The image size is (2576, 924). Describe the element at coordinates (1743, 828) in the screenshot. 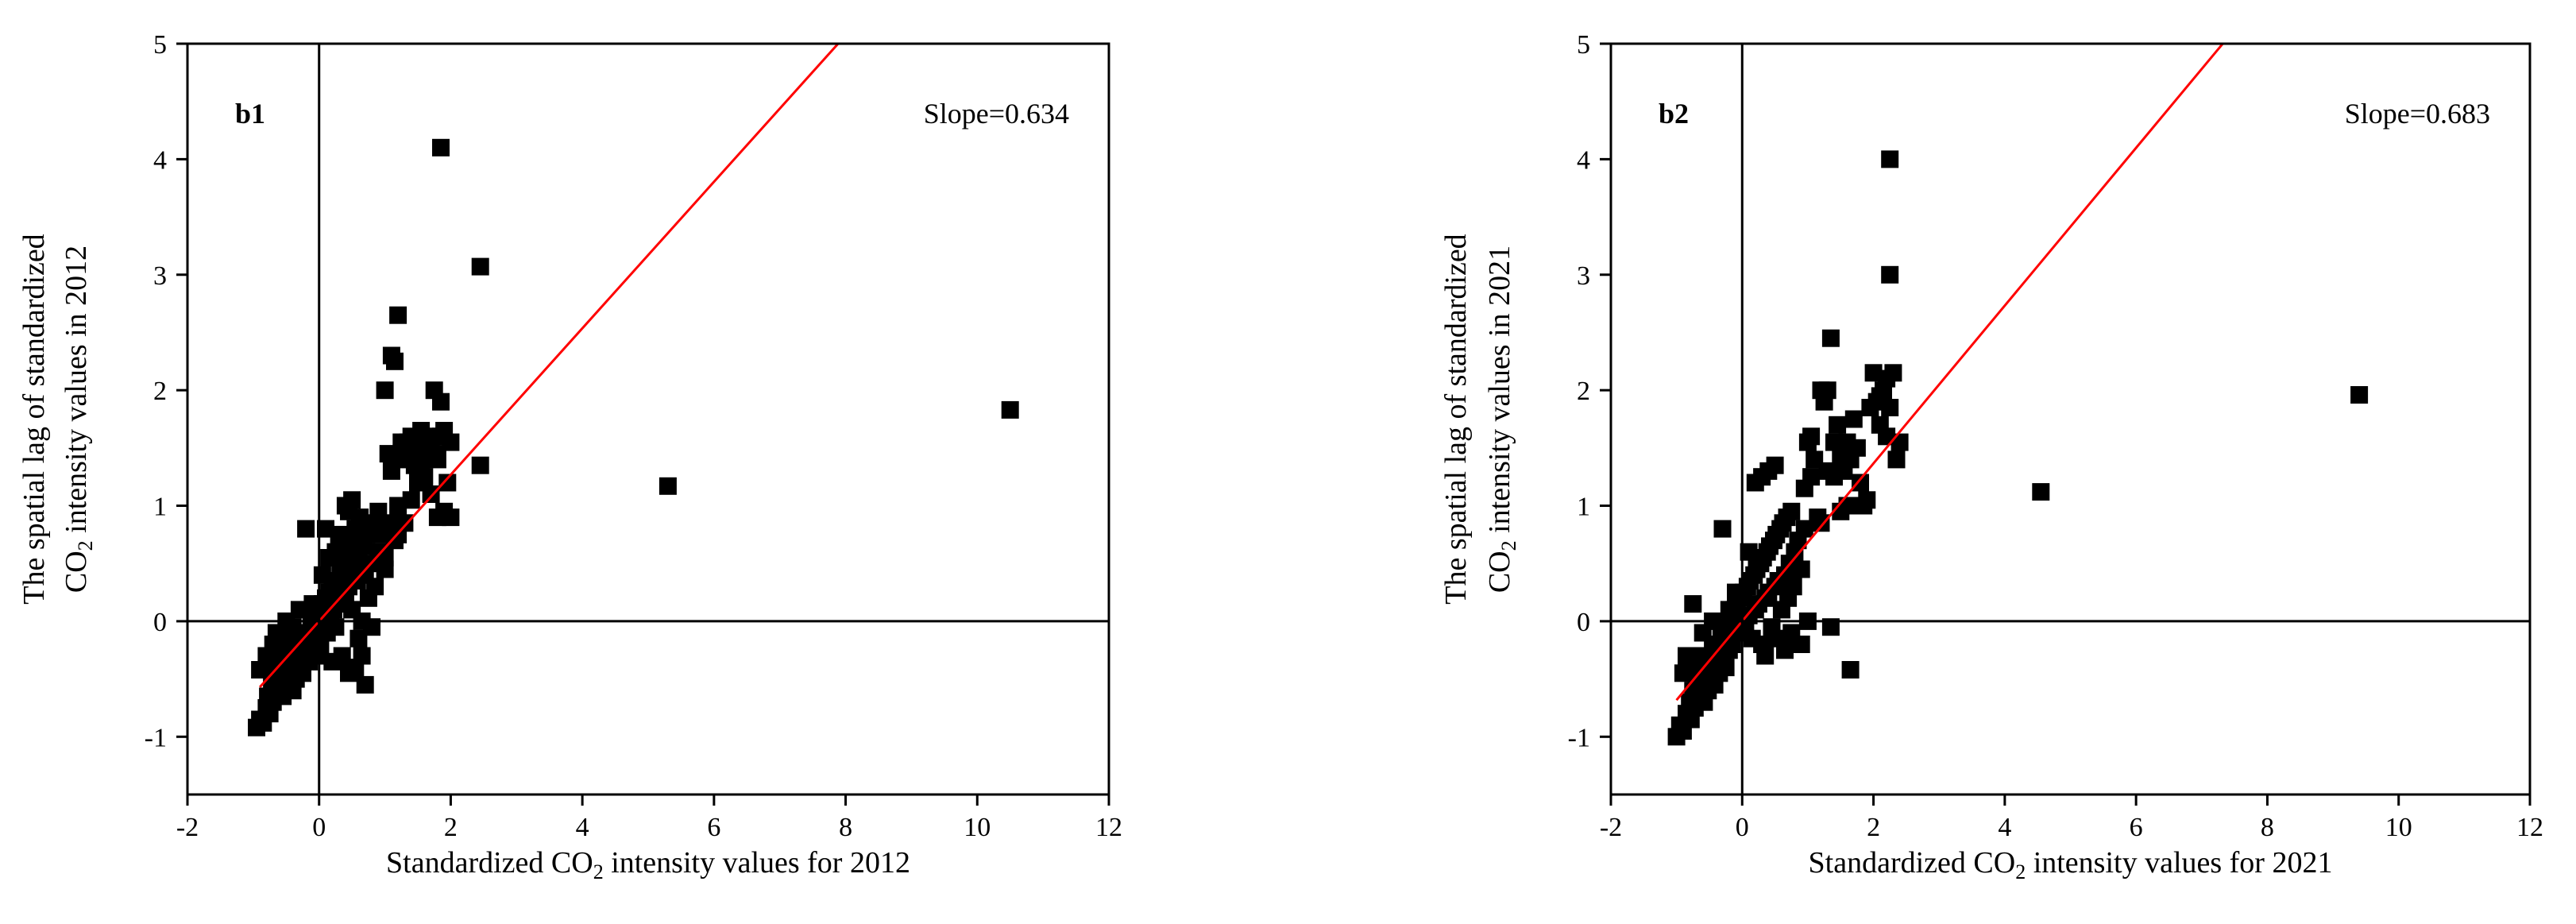

I see `x-tick-label: 0` at that location.